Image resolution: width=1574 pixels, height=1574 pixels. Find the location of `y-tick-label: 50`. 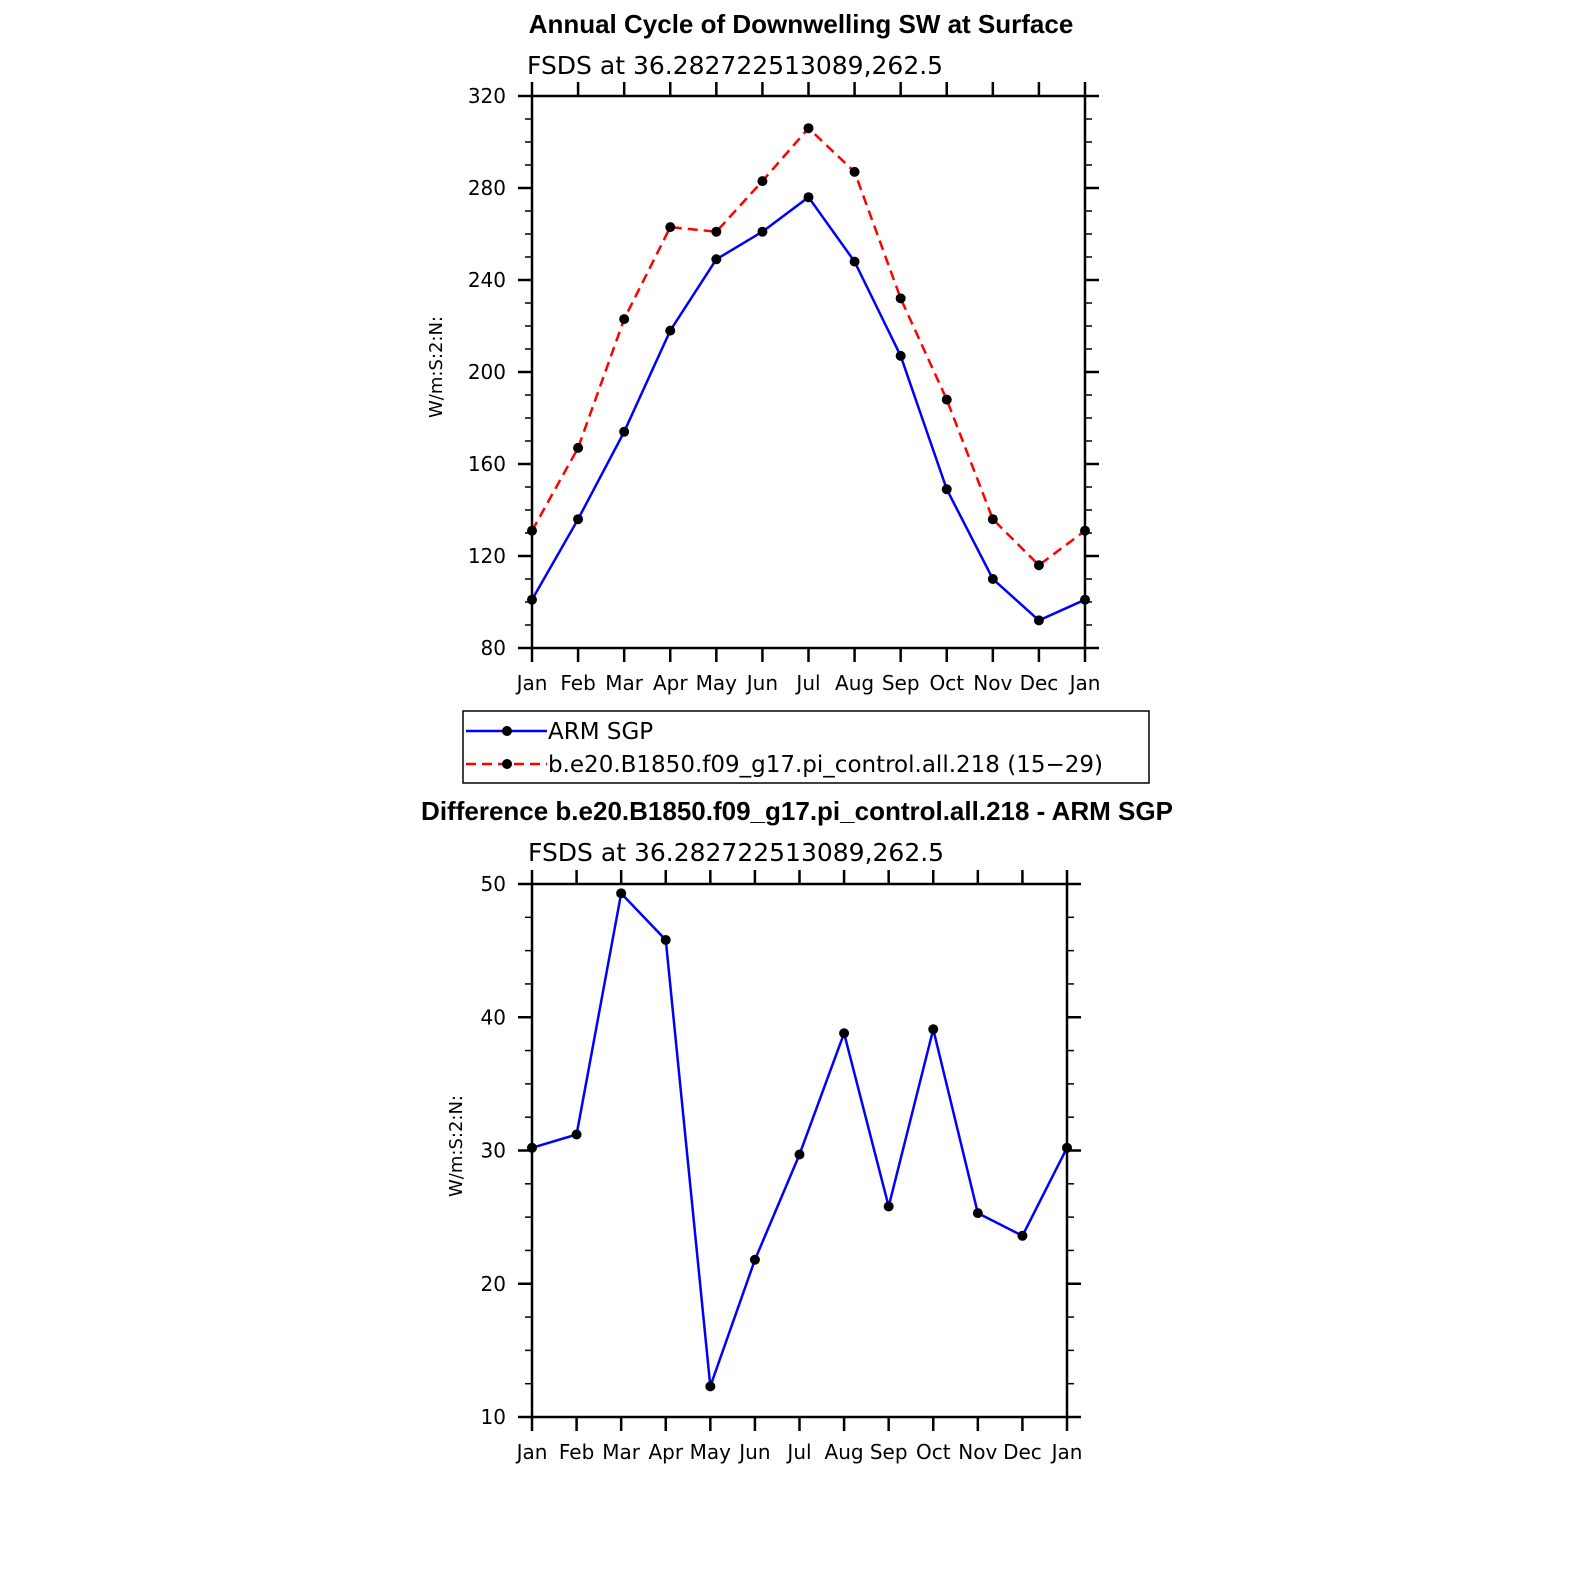

y-tick-label: 50 is located at coordinates (493, 884).